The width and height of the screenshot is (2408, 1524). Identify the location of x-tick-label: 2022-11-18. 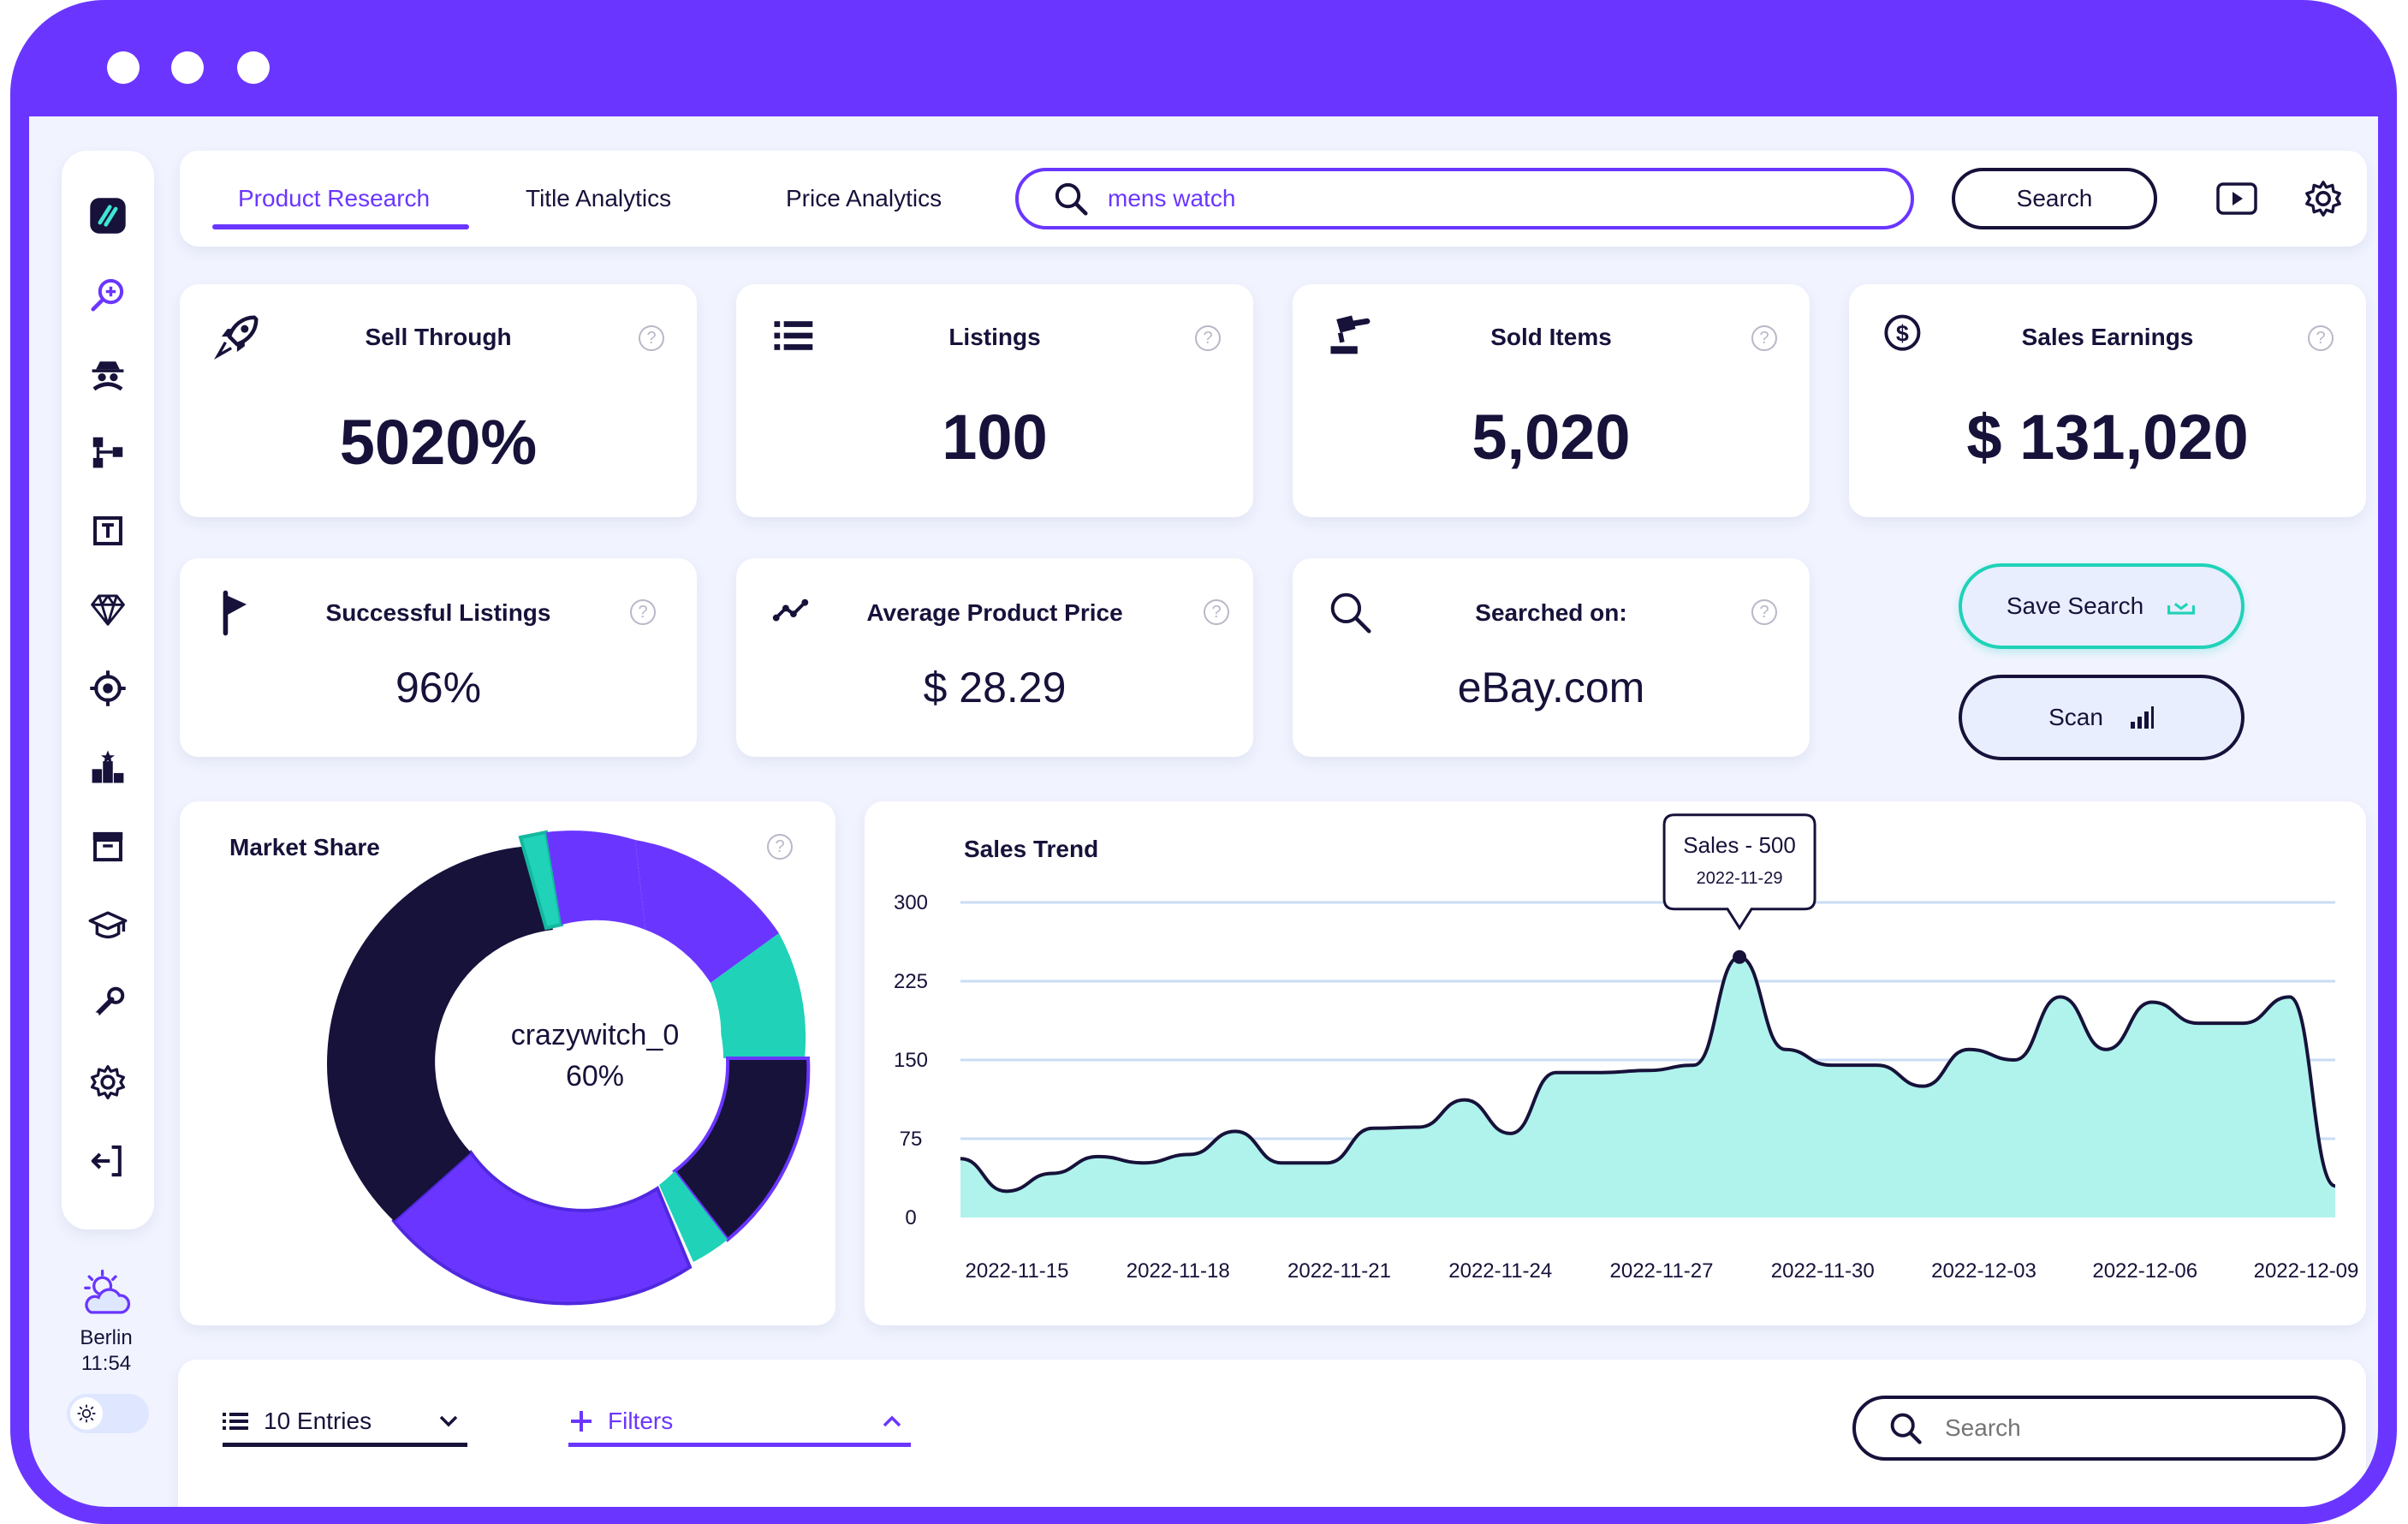
(1178, 1271).